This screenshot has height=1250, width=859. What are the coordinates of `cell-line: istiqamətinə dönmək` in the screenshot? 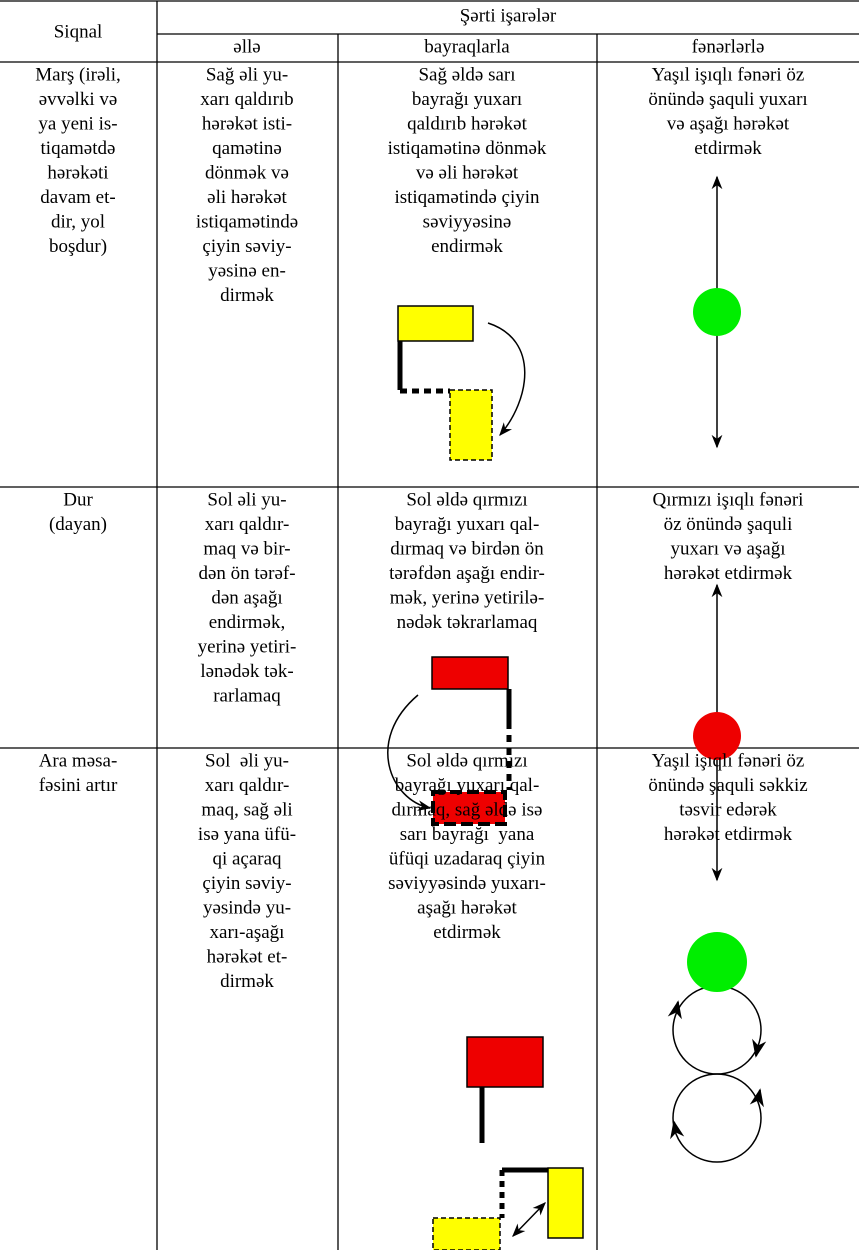 It's located at (467, 148).